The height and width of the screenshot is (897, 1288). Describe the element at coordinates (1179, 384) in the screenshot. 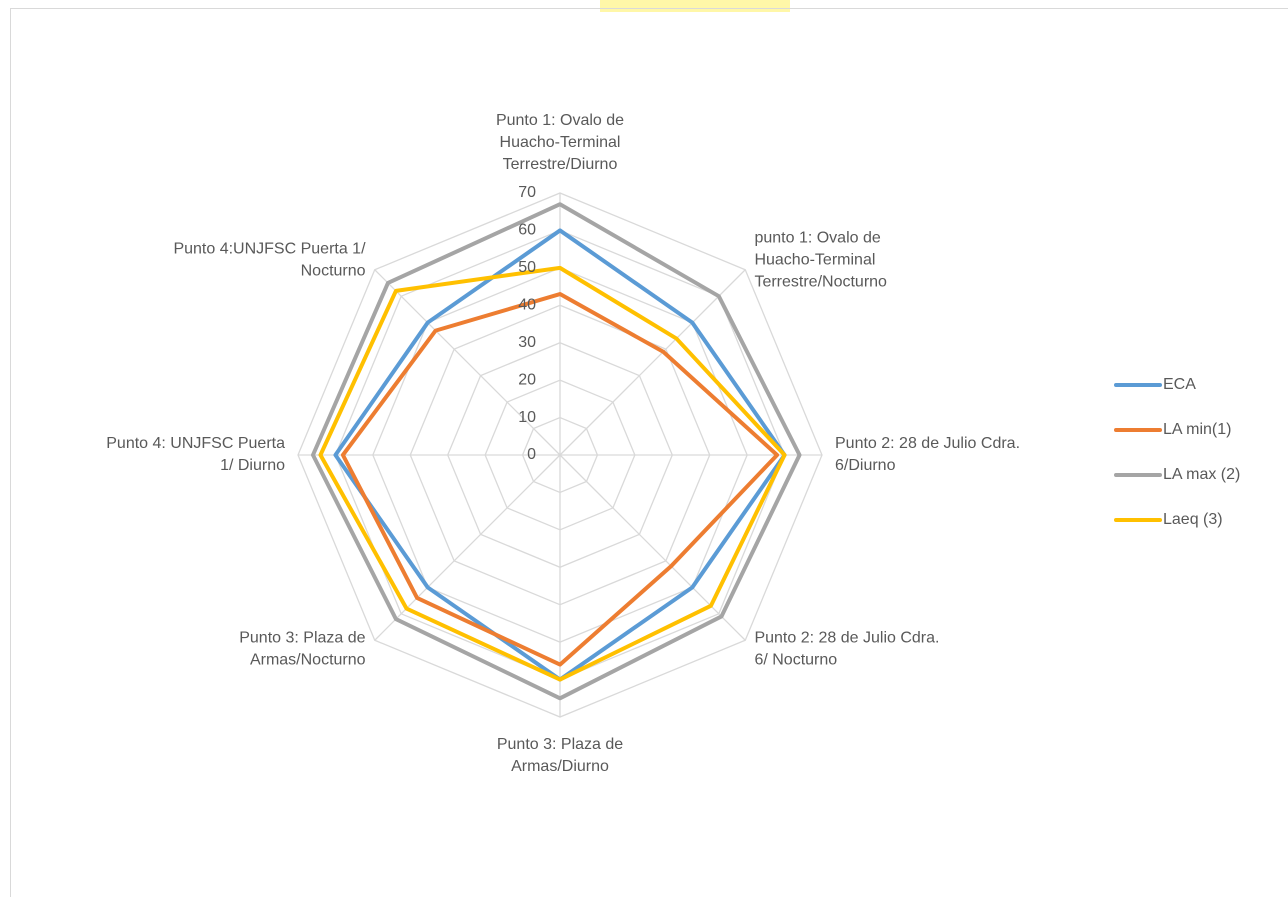

I see `legend-label: ECA` at that location.